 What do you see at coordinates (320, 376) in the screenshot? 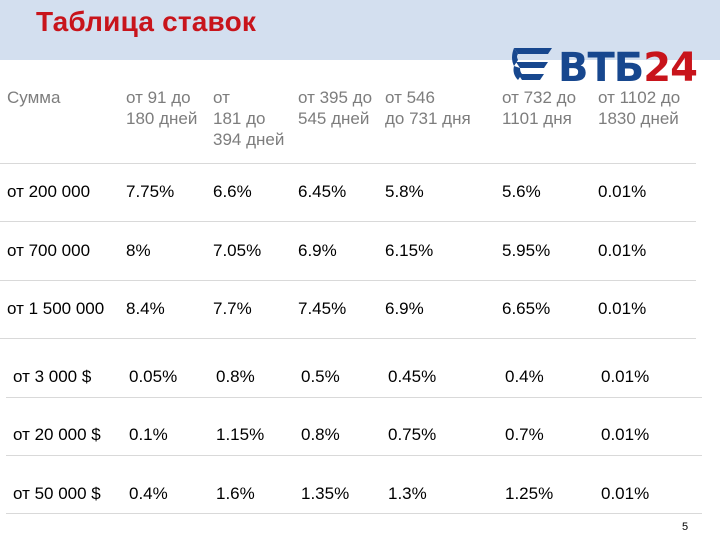
I see `rate-cell: 0.5%` at bounding box center [320, 376].